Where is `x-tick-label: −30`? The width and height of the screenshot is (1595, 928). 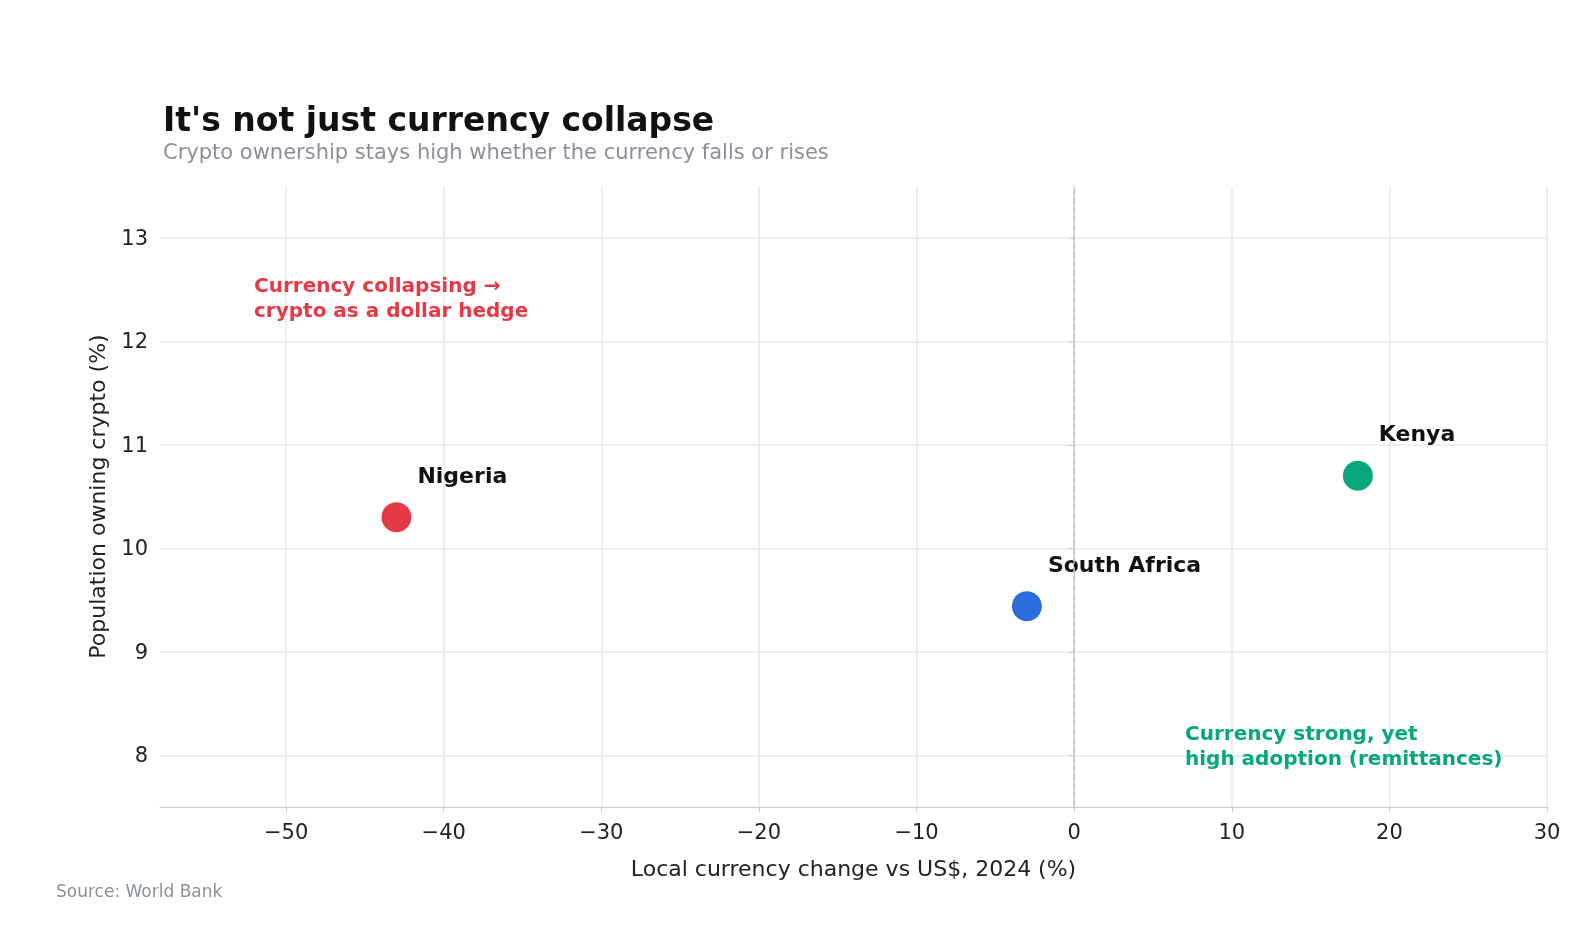 x-tick-label: −30 is located at coordinates (601, 831).